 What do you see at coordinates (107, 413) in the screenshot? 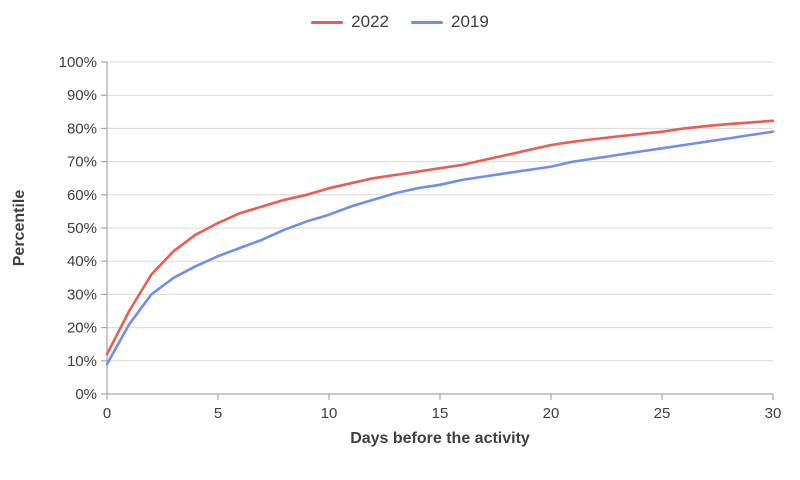
I see `x-tick-label: 0` at bounding box center [107, 413].